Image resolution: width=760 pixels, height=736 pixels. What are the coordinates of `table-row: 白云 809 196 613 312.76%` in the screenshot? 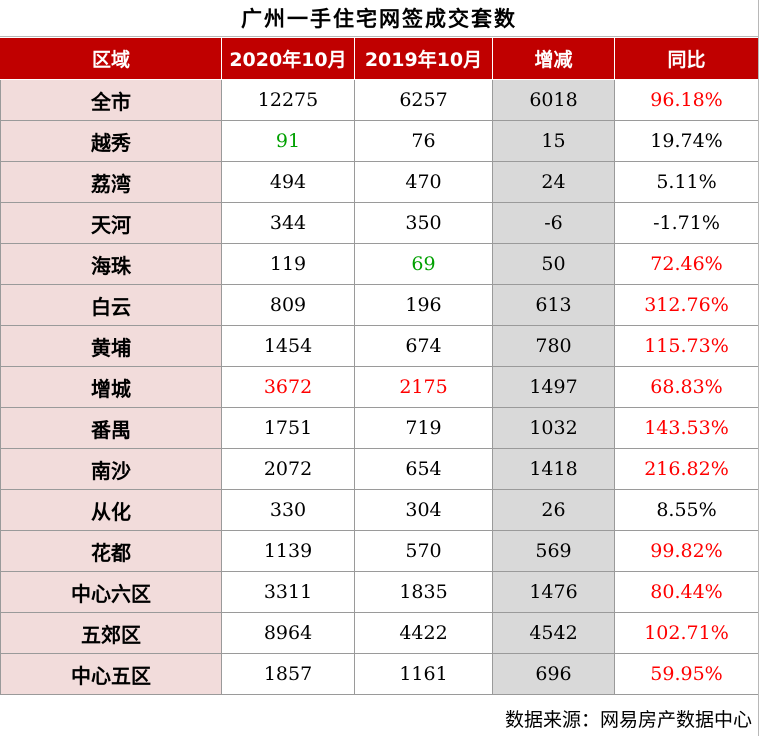 It's located at (379, 305).